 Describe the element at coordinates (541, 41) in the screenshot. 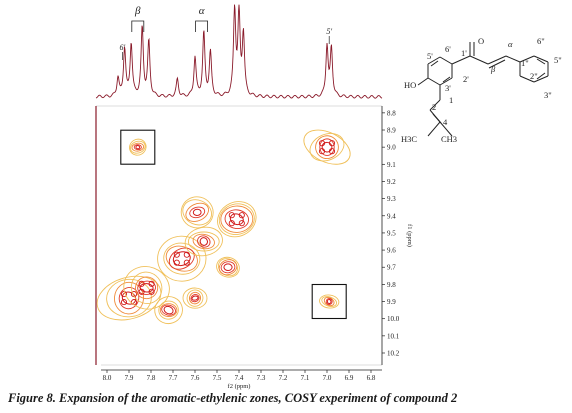

I see `atom-label: 6"` at that location.